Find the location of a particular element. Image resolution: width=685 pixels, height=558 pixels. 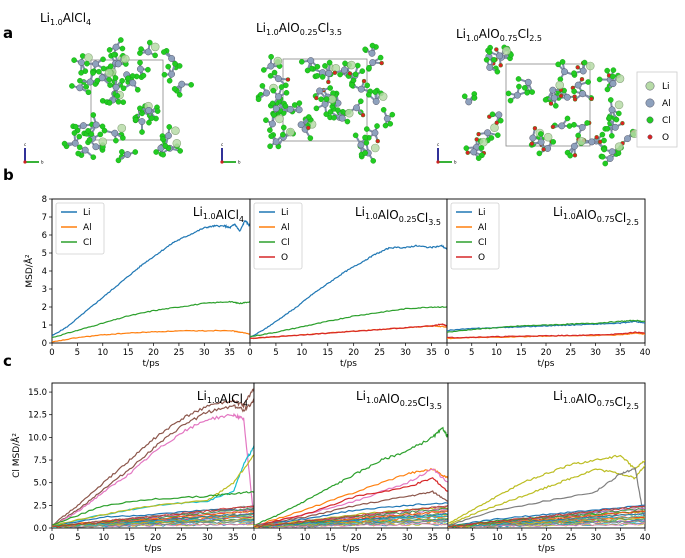

a-axis-dot is located at coordinates (438, 162).